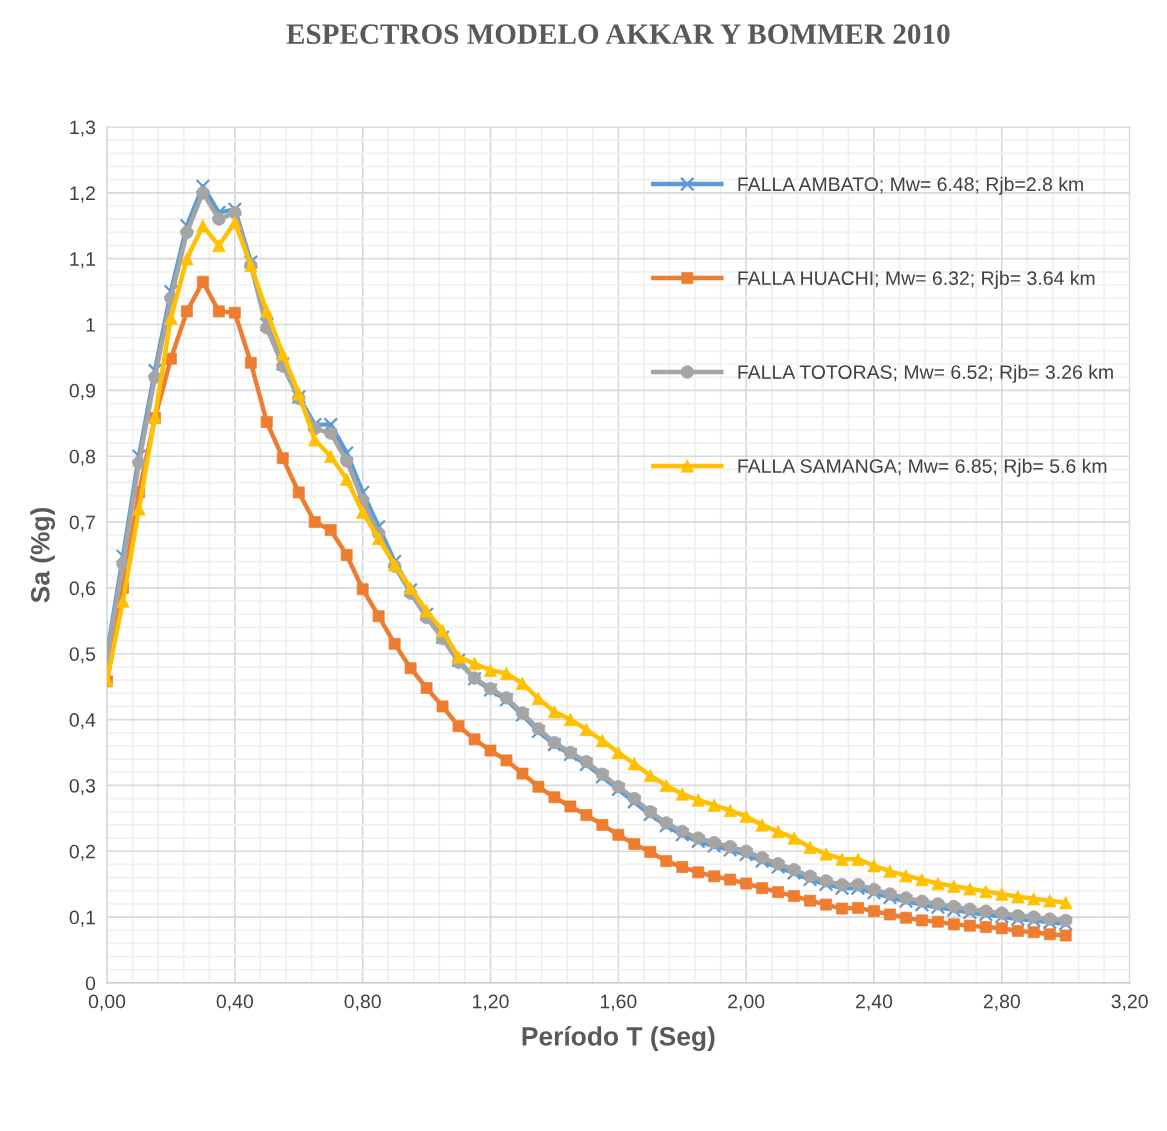 The image size is (1167, 1131). I want to click on y-tick-label: 1,1, so click(82, 260).